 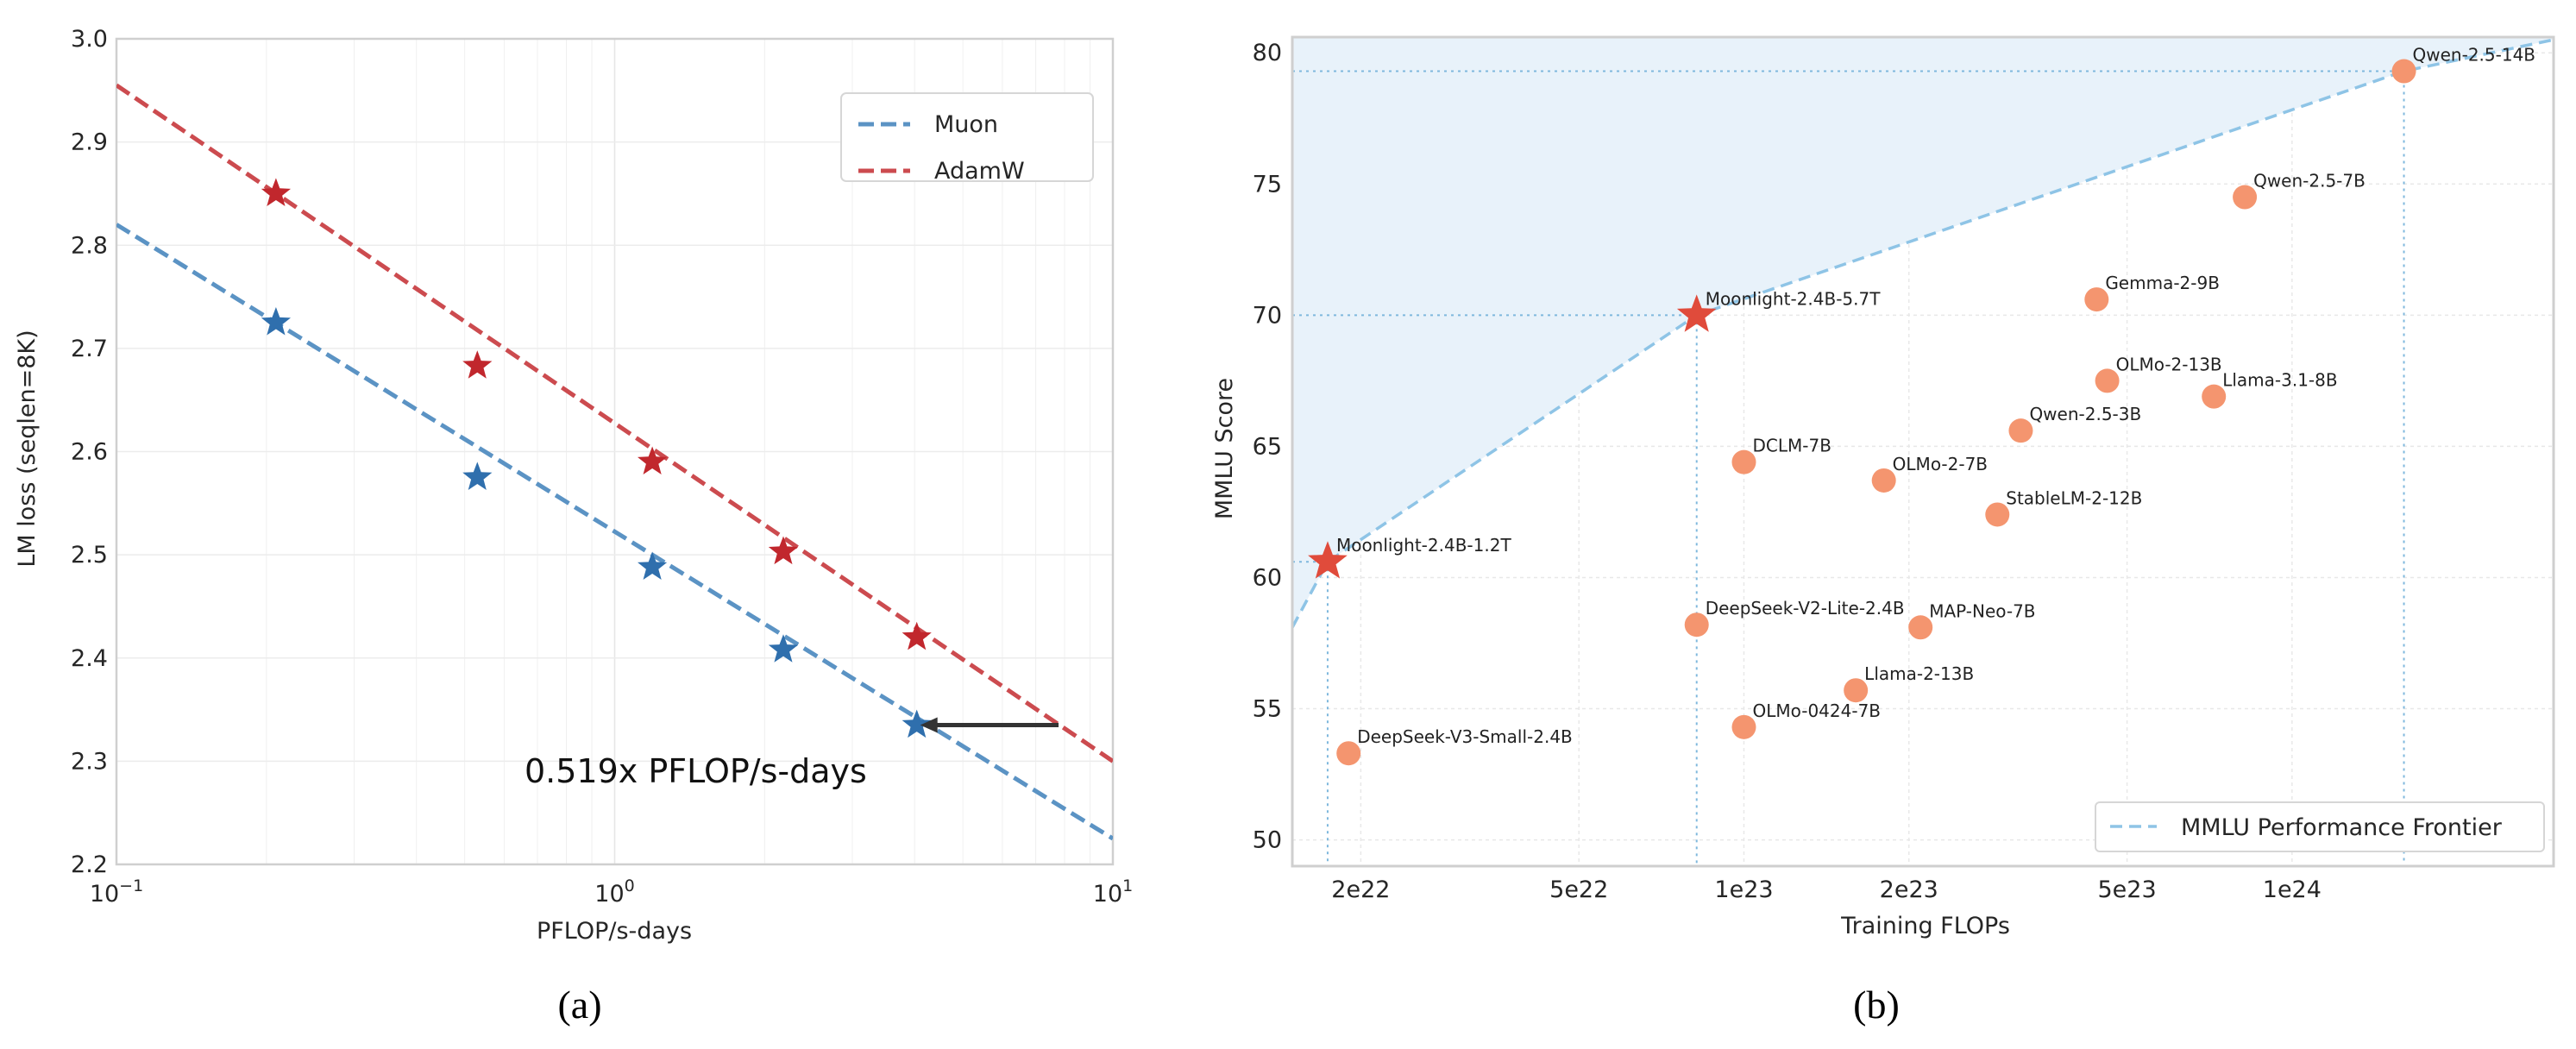 I want to click on model-label: MAP-Neo-7B, so click(x=1982, y=610).